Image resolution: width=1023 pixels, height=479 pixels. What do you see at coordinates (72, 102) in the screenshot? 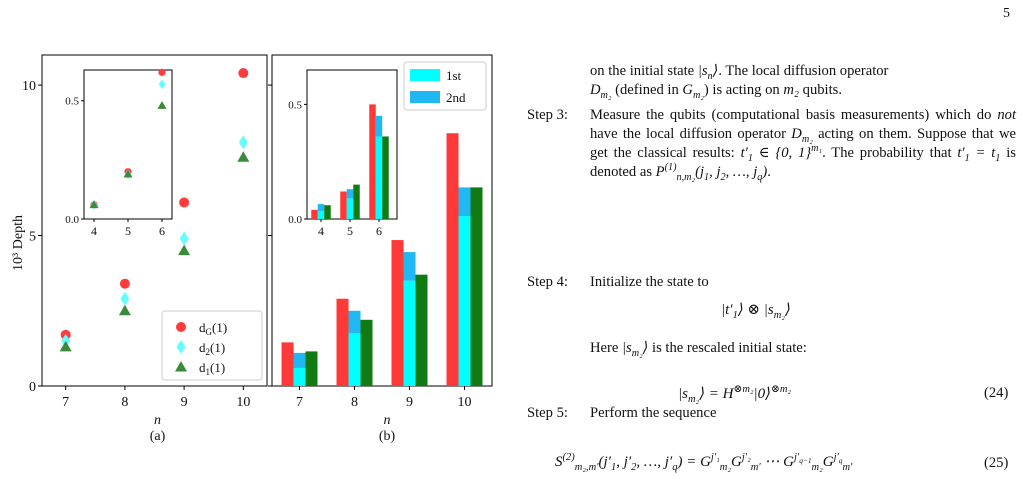
I see `panel-a-inset-y-tick-label: 0.5` at bounding box center [72, 102].